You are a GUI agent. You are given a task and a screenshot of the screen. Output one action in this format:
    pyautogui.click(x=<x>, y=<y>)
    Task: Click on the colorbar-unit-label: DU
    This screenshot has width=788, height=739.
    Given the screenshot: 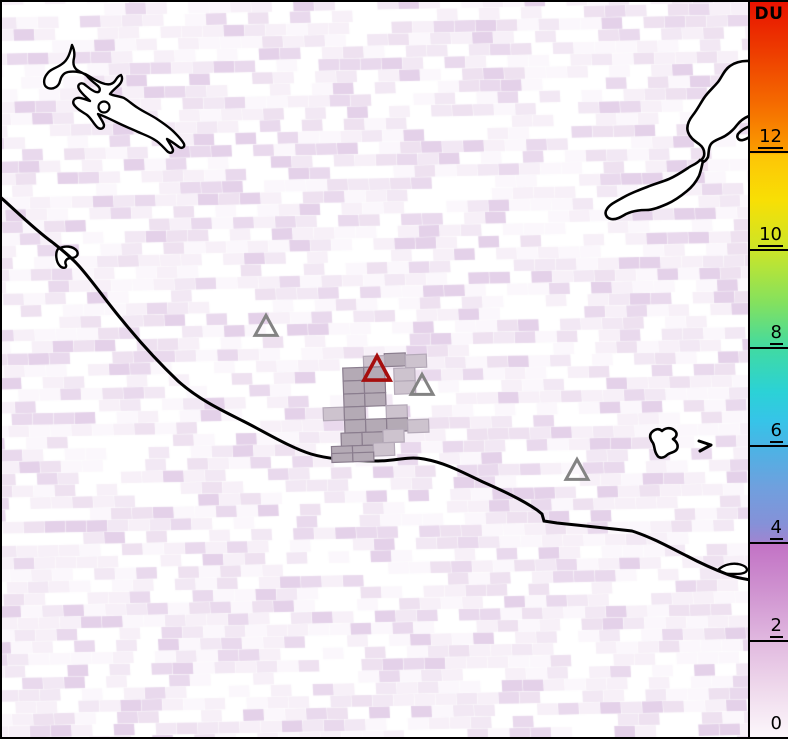 What is the action you would take?
    pyautogui.click(x=769, y=14)
    